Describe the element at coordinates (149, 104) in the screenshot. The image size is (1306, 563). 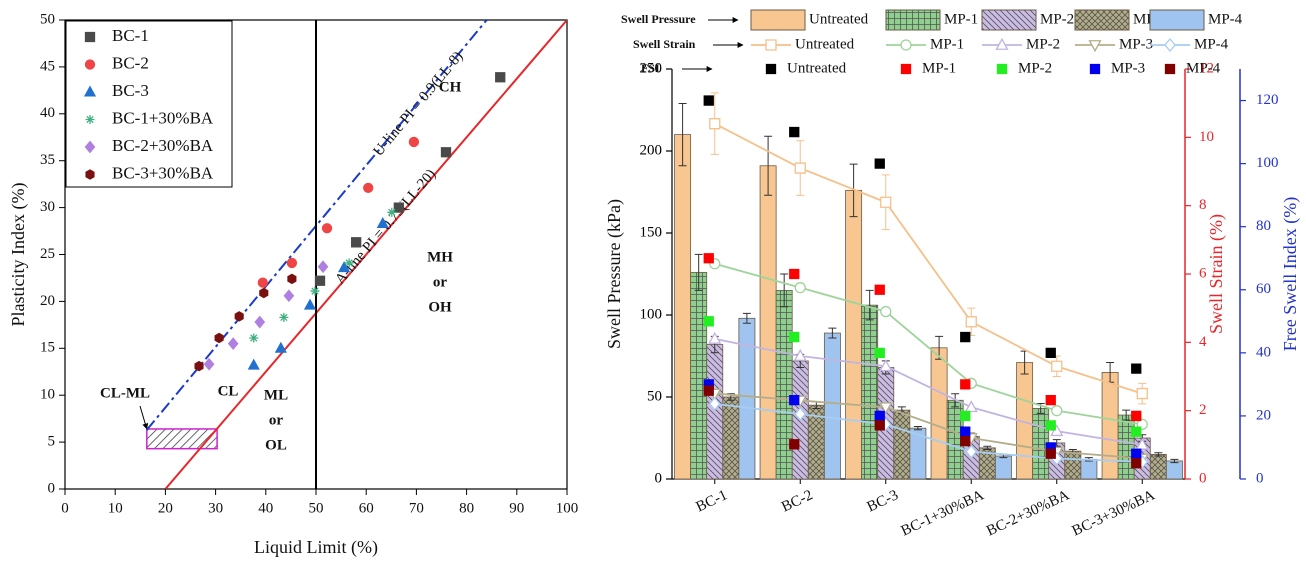
I see `legend-box` at that location.